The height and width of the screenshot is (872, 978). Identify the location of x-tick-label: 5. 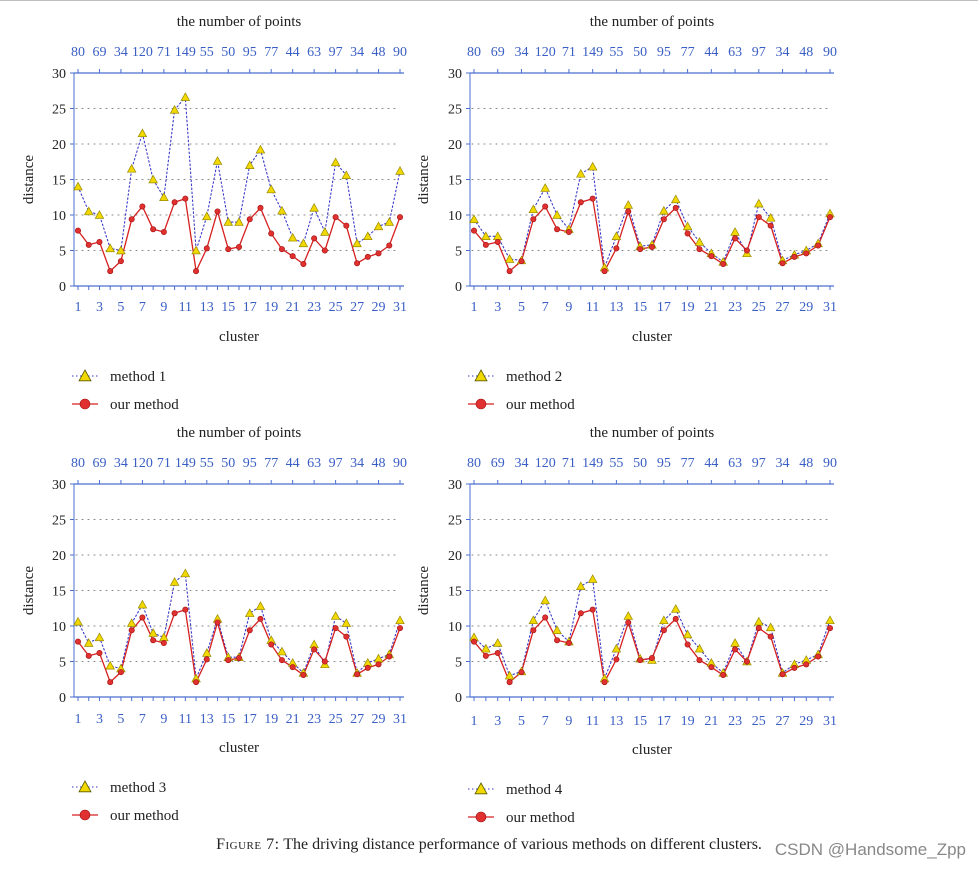
(521, 307).